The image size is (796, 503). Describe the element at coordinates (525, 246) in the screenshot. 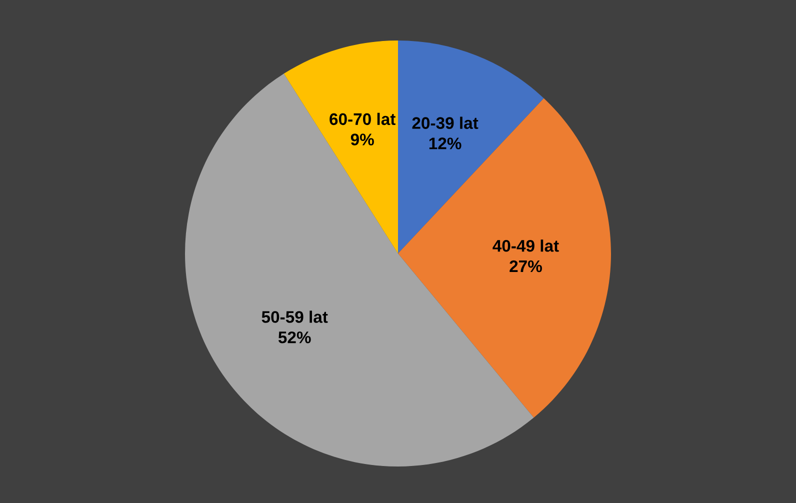

I see `slice-label: 40-49 lat` at that location.